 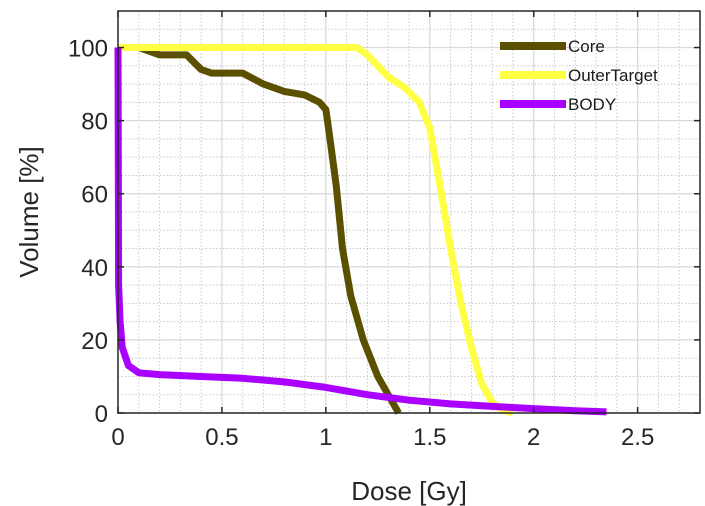 What do you see at coordinates (613, 75) in the screenshot?
I see `legend-label-outertarget: OuterTarget` at bounding box center [613, 75].